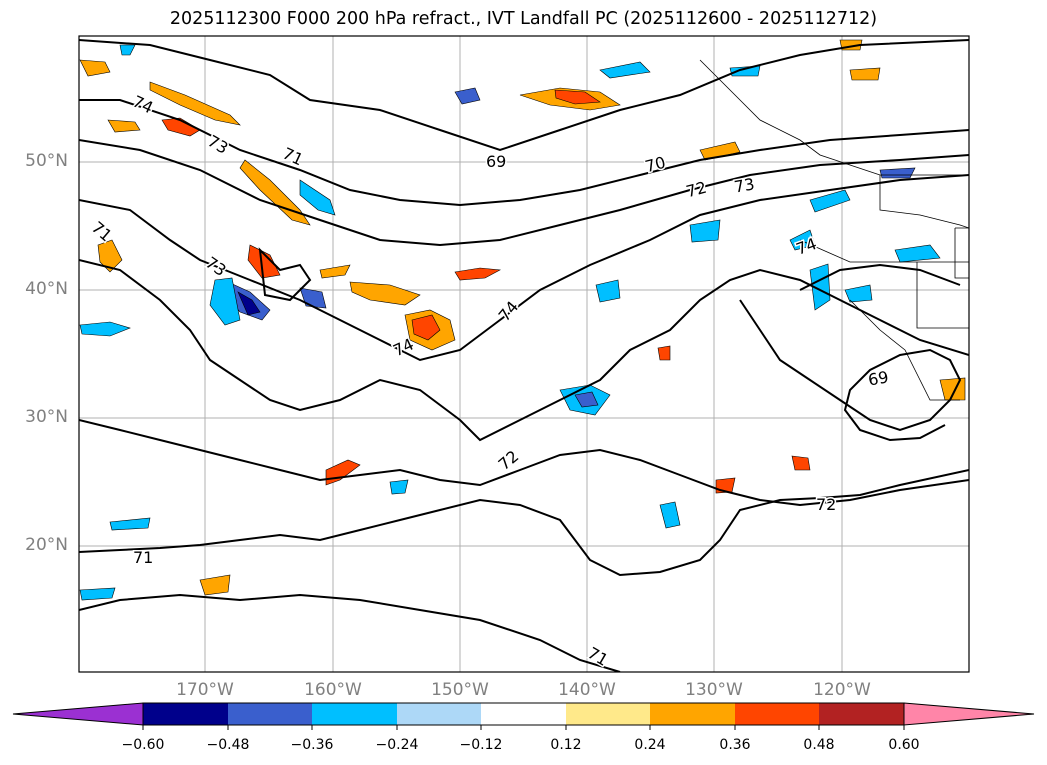 The width and height of the screenshot is (1047, 765). What do you see at coordinates (46, 417) in the screenshot?
I see `lat-label: 30°N` at bounding box center [46, 417].